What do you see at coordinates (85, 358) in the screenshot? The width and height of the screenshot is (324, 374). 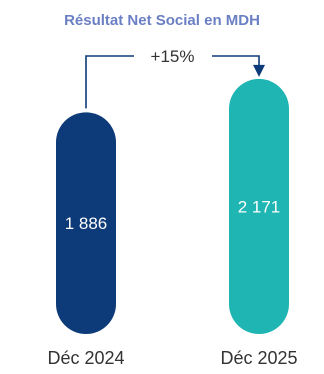 I see `category-label-1: Déc 2024` at bounding box center [85, 358].